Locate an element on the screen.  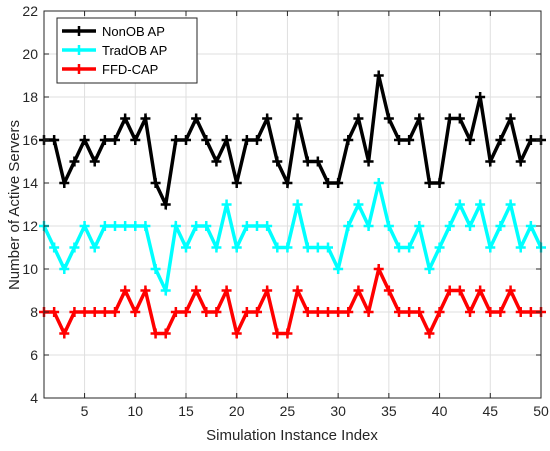
legend-label: TradOB AP is located at coordinates (134, 50).